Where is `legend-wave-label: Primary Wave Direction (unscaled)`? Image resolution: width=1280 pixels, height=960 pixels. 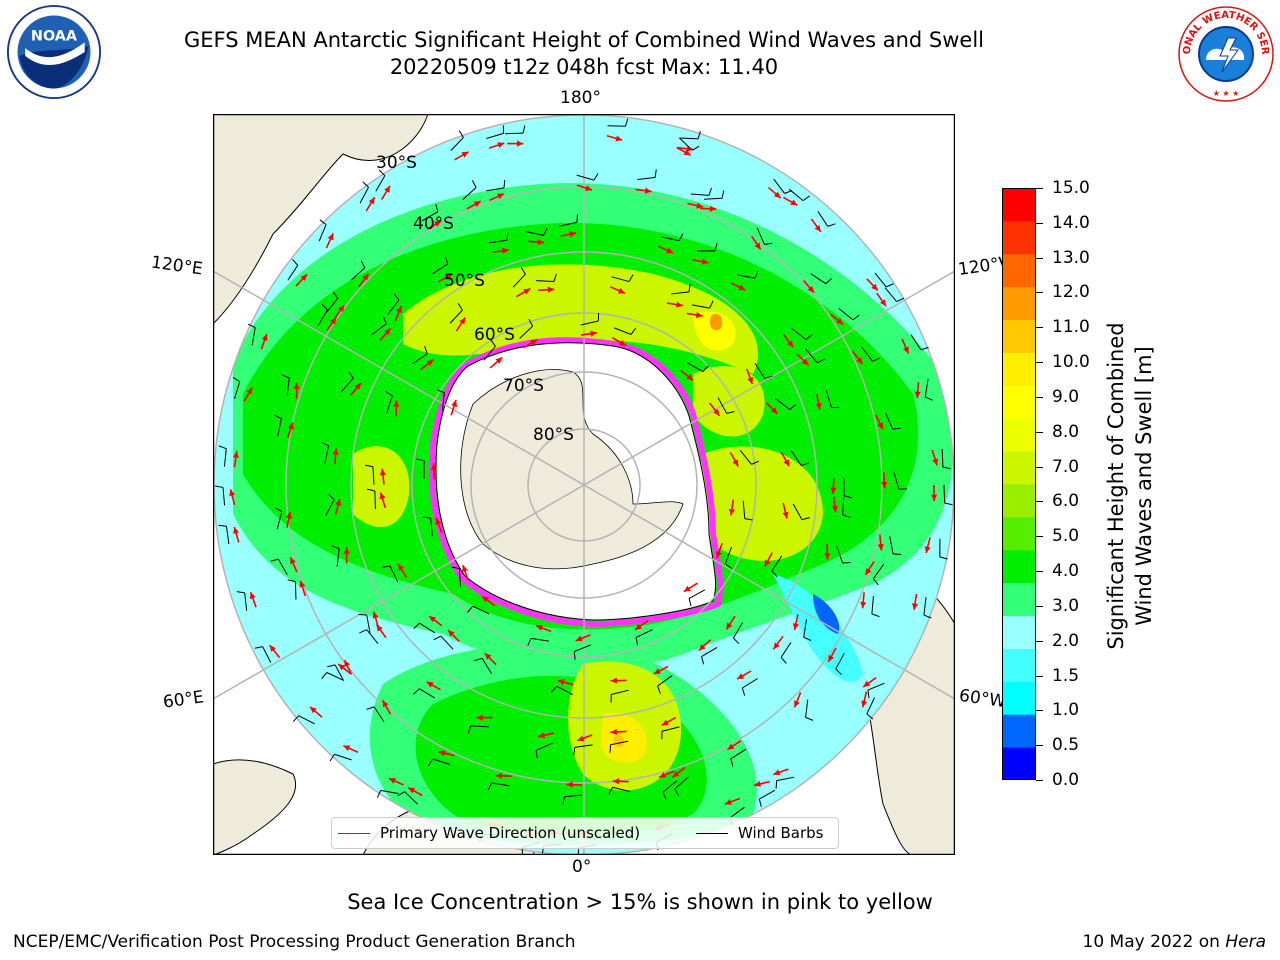
legend-wave-label: Primary Wave Direction (unscaled) is located at coordinates (510, 833).